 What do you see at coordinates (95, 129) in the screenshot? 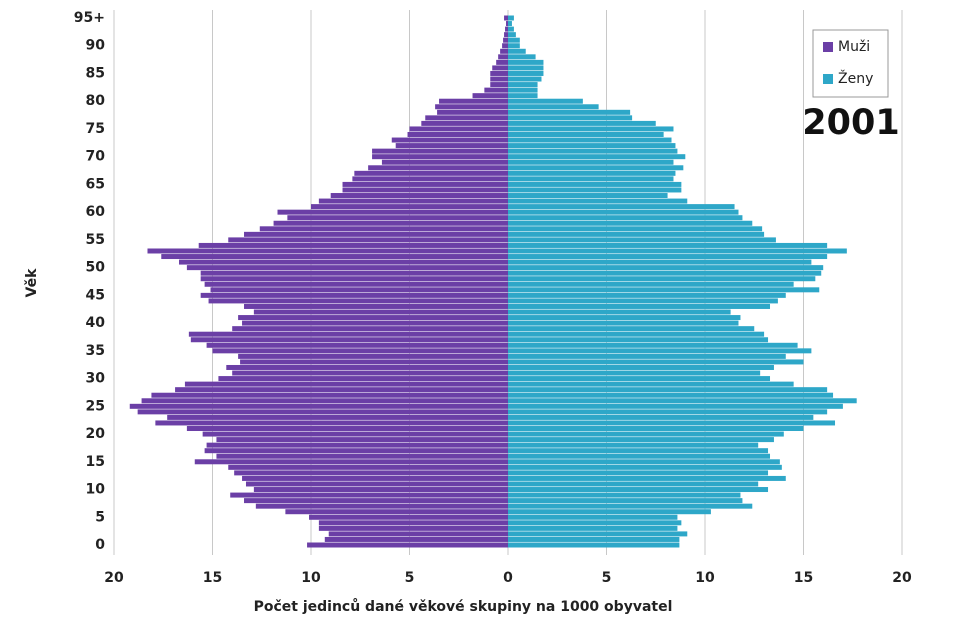
I see `y-tick-label: 75` at bounding box center [95, 129].